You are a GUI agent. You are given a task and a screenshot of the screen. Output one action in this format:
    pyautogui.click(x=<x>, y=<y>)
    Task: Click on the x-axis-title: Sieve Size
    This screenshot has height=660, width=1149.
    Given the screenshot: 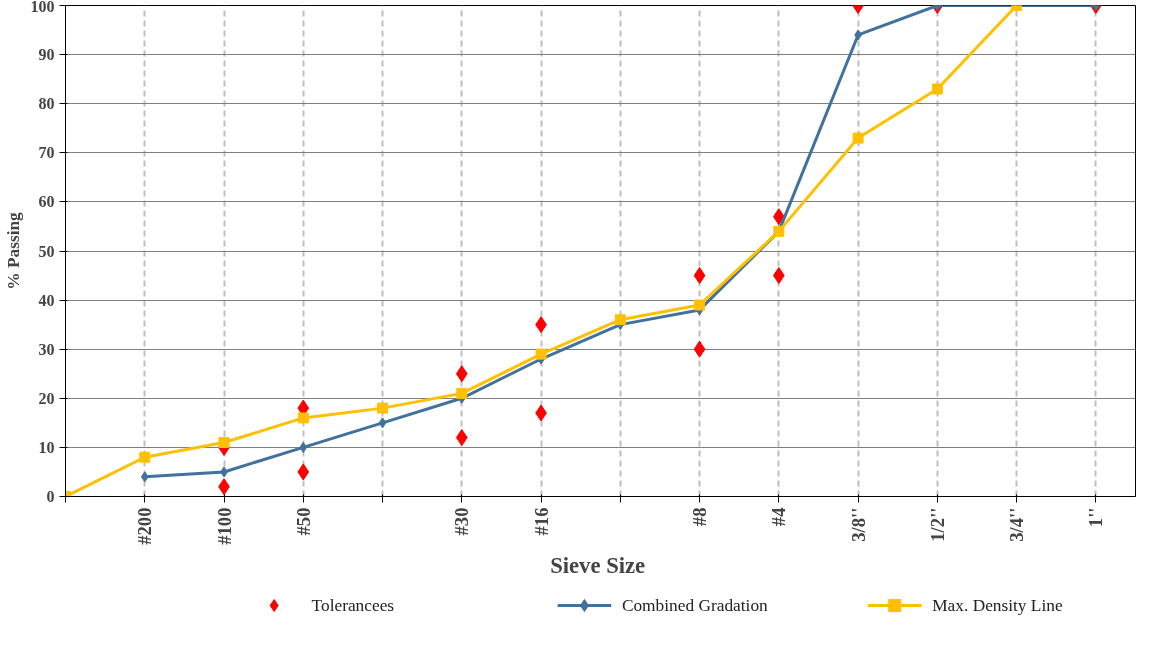 What is the action you would take?
    pyautogui.click(x=598, y=565)
    